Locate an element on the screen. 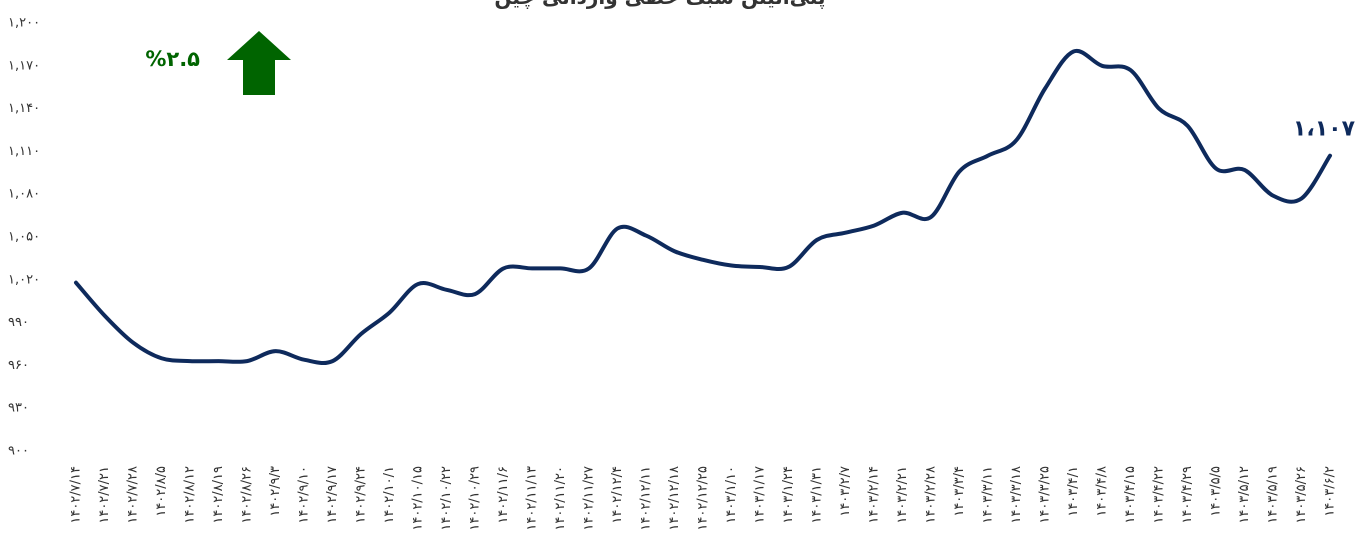 Image resolution: width=1357 pixels, height=551 pixels. y-tick-label: ۱,۰۸۰ is located at coordinates (24, 194).